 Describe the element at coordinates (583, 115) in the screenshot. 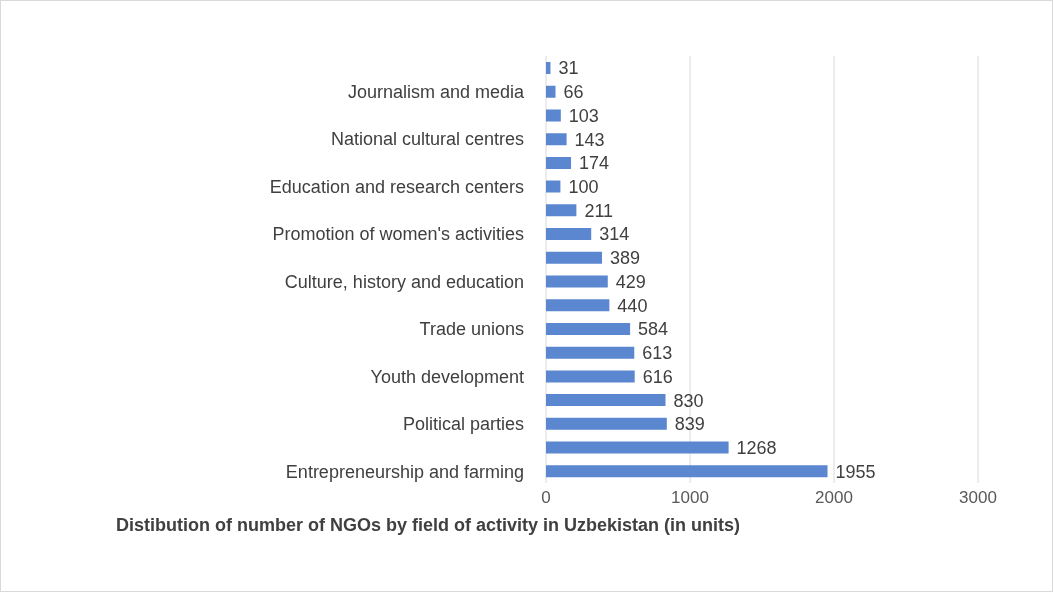

I see `data-label: 103` at that location.